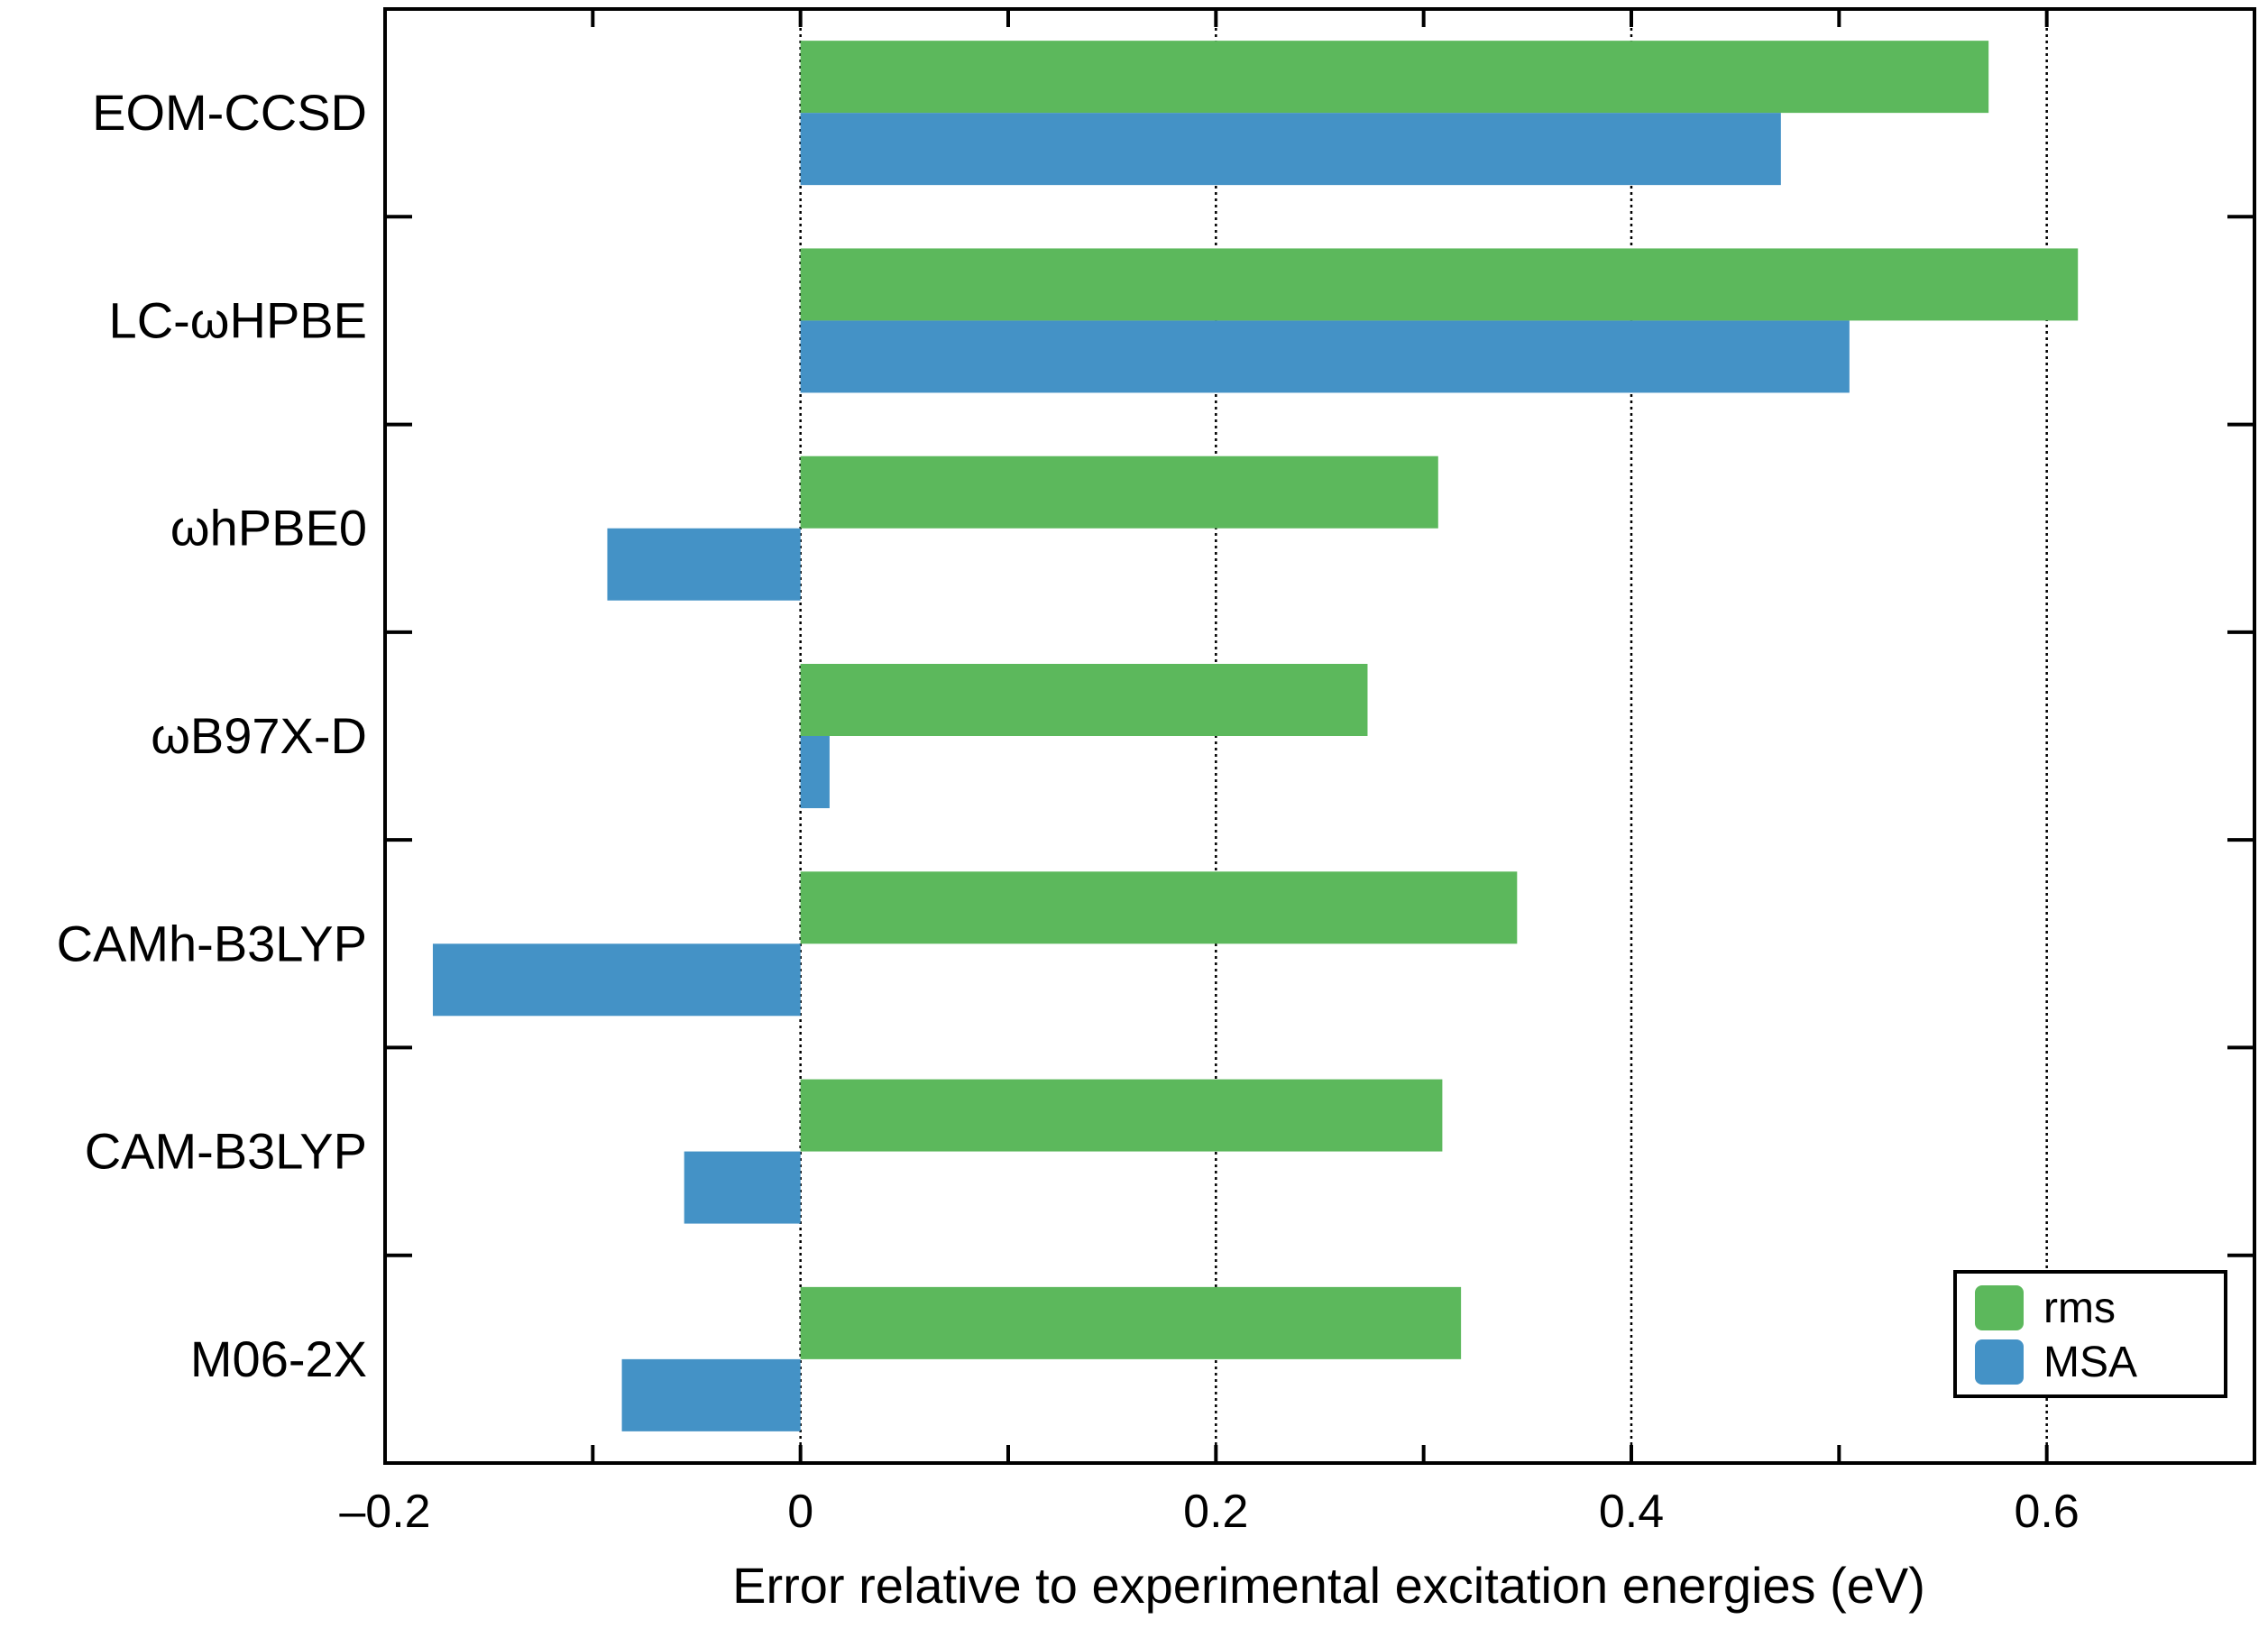 The height and width of the screenshot is (1629, 2268). What do you see at coordinates (2090, 1334) in the screenshot?
I see `legend: rms MSA` at bounding box center [2090, 1334].